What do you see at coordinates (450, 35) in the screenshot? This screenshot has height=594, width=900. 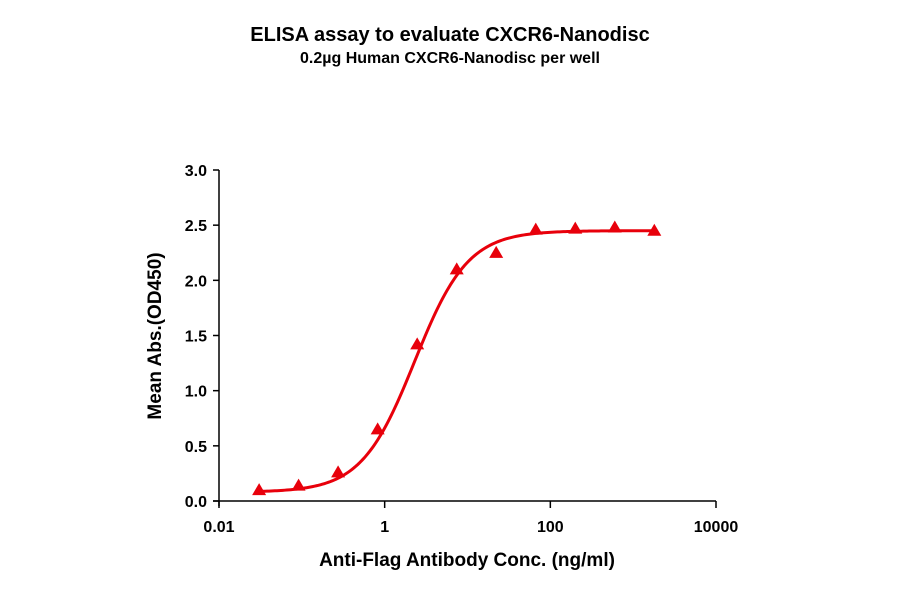 I see `chart-title: ELISA assay to evaluate CXCR6-Nanodisc` at bounding box center [450, 35].